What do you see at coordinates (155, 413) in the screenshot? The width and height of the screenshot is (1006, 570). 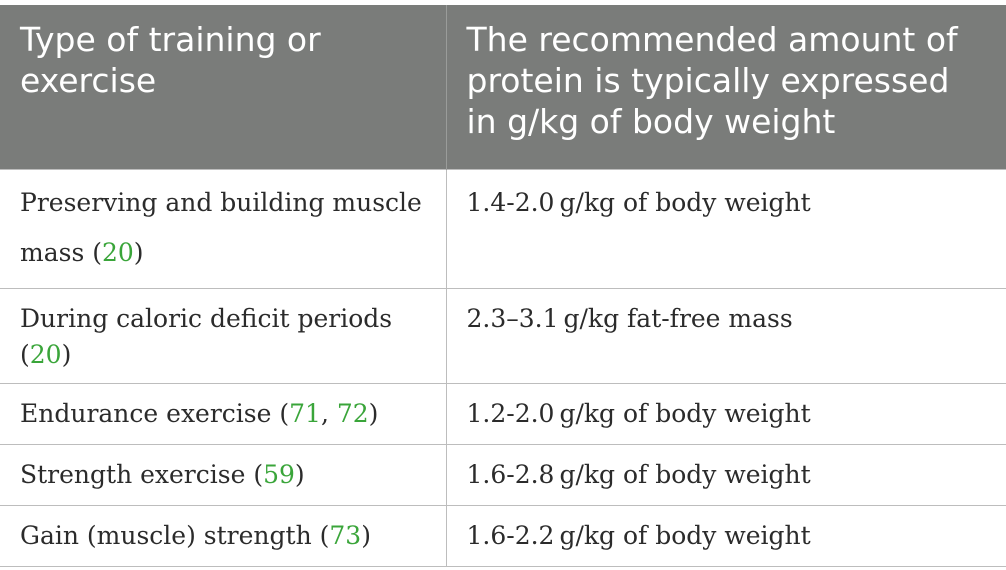 I see `training-type-text: Endurance exercise (` at bounding box center [155, 413].